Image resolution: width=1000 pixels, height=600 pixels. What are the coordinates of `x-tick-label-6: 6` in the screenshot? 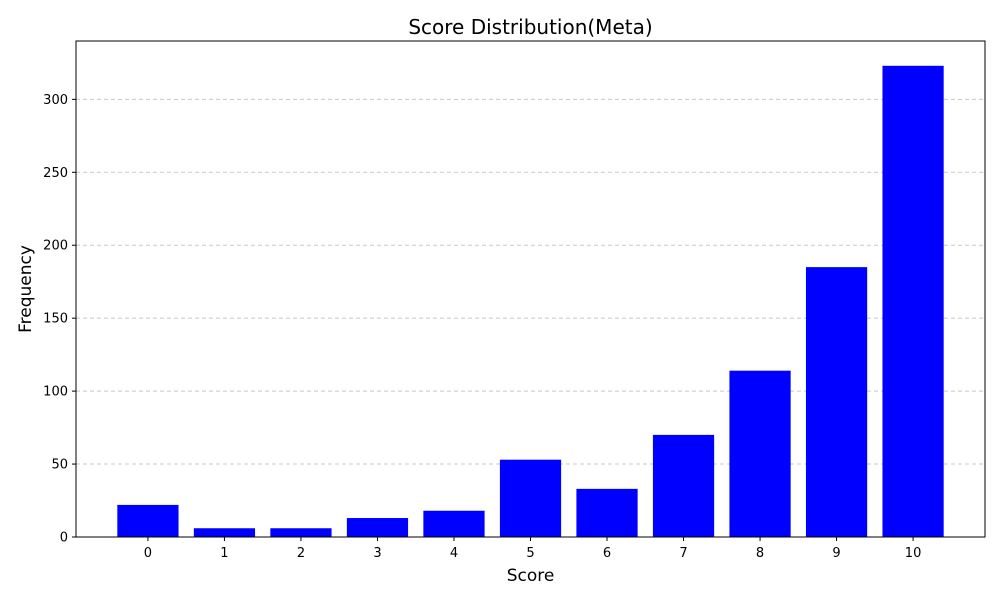 It's located at (607, 553).